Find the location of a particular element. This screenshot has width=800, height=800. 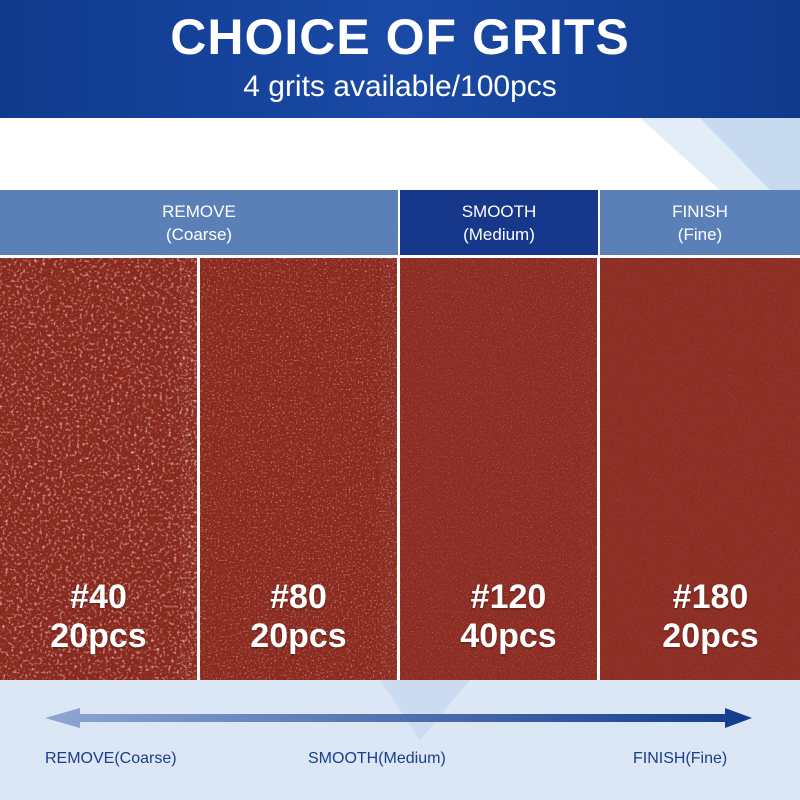

arrow is located at coordinates (398, 718).